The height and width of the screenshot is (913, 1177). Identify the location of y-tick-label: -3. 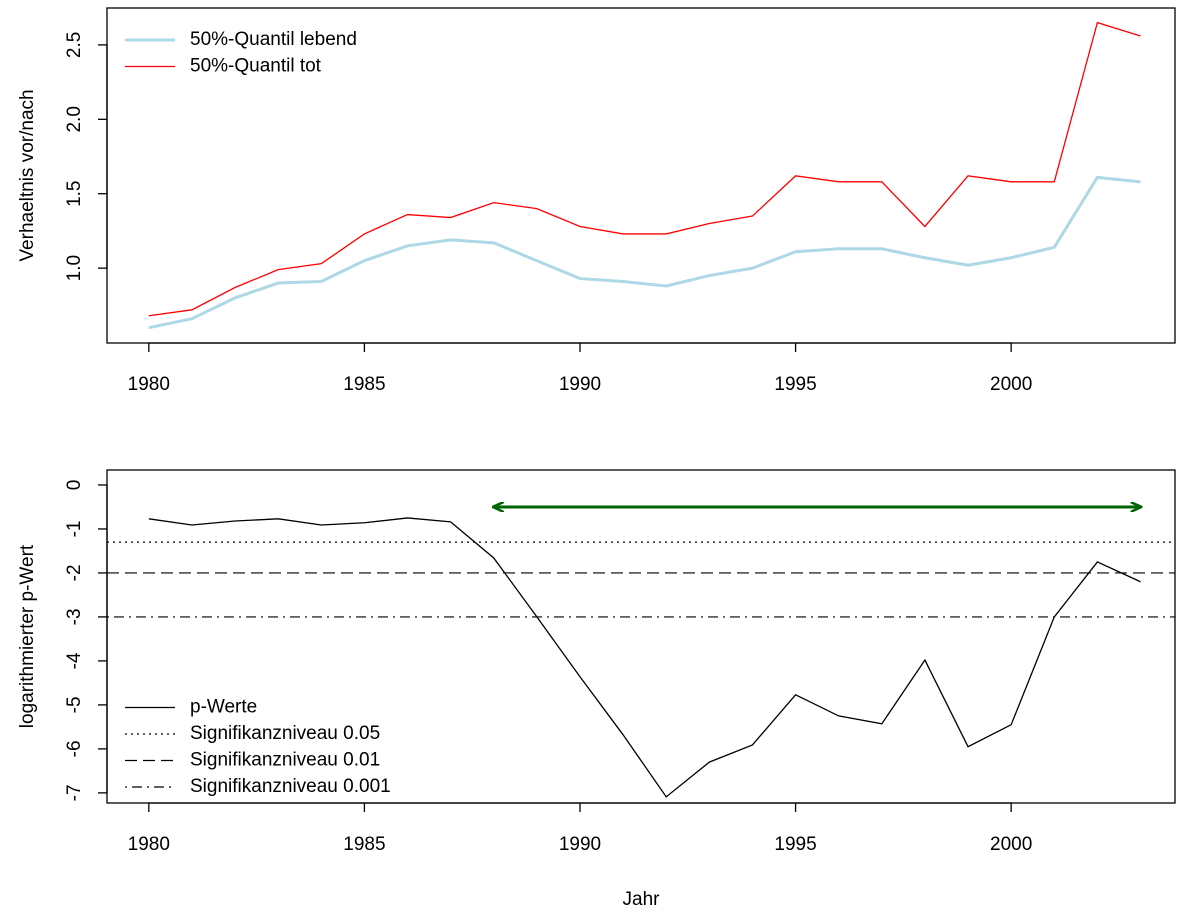
(74, 616).